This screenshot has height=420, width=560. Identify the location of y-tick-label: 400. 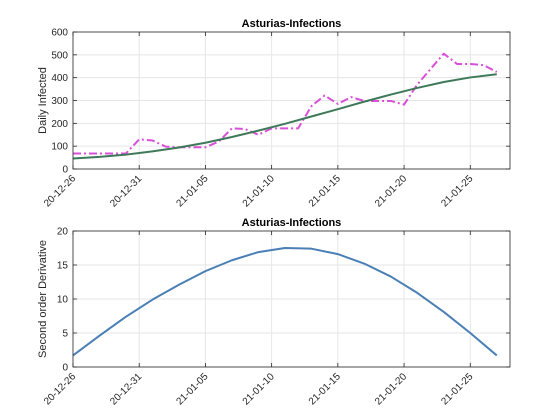
(59, 78).